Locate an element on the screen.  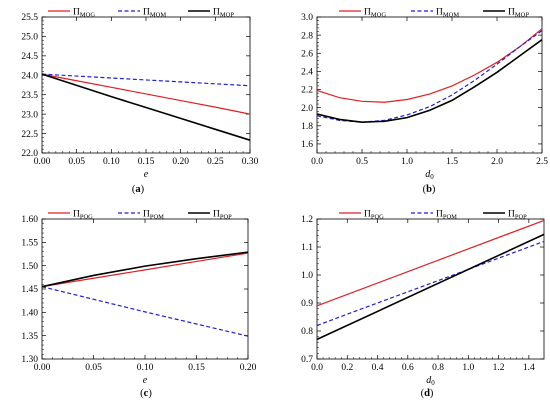
y-tick-label: 2.4 is located at coordinates (307, 73).